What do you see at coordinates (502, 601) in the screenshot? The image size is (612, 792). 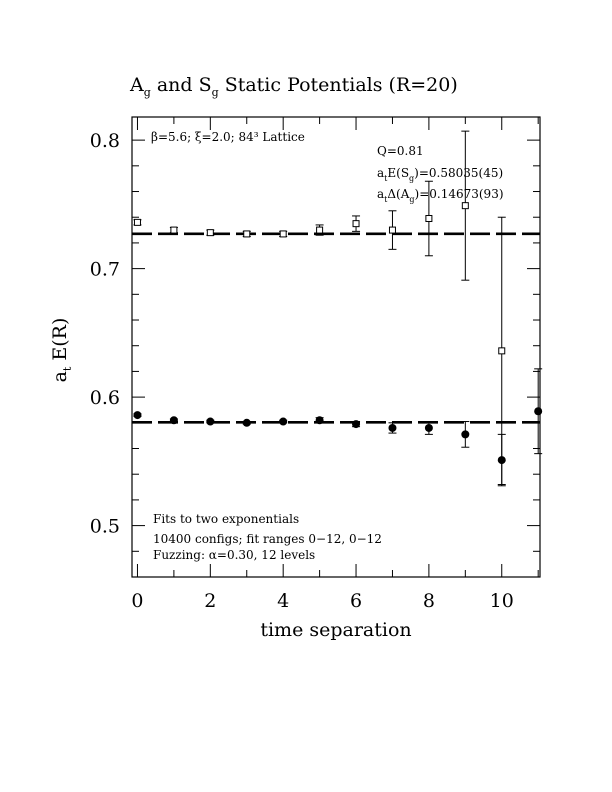 I see `x-tick-label: 10` at bounding box center [502, 601].